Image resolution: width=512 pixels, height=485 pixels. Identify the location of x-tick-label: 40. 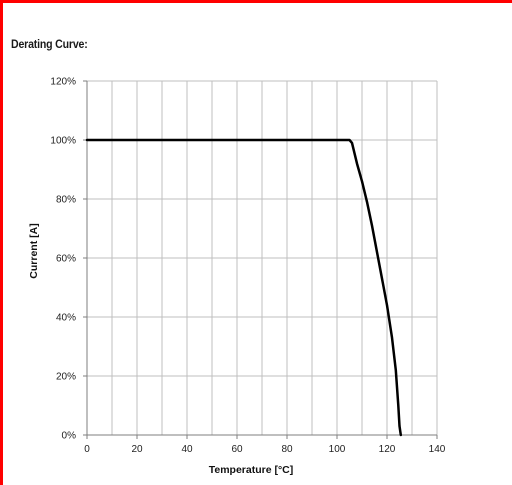
(187, 449).